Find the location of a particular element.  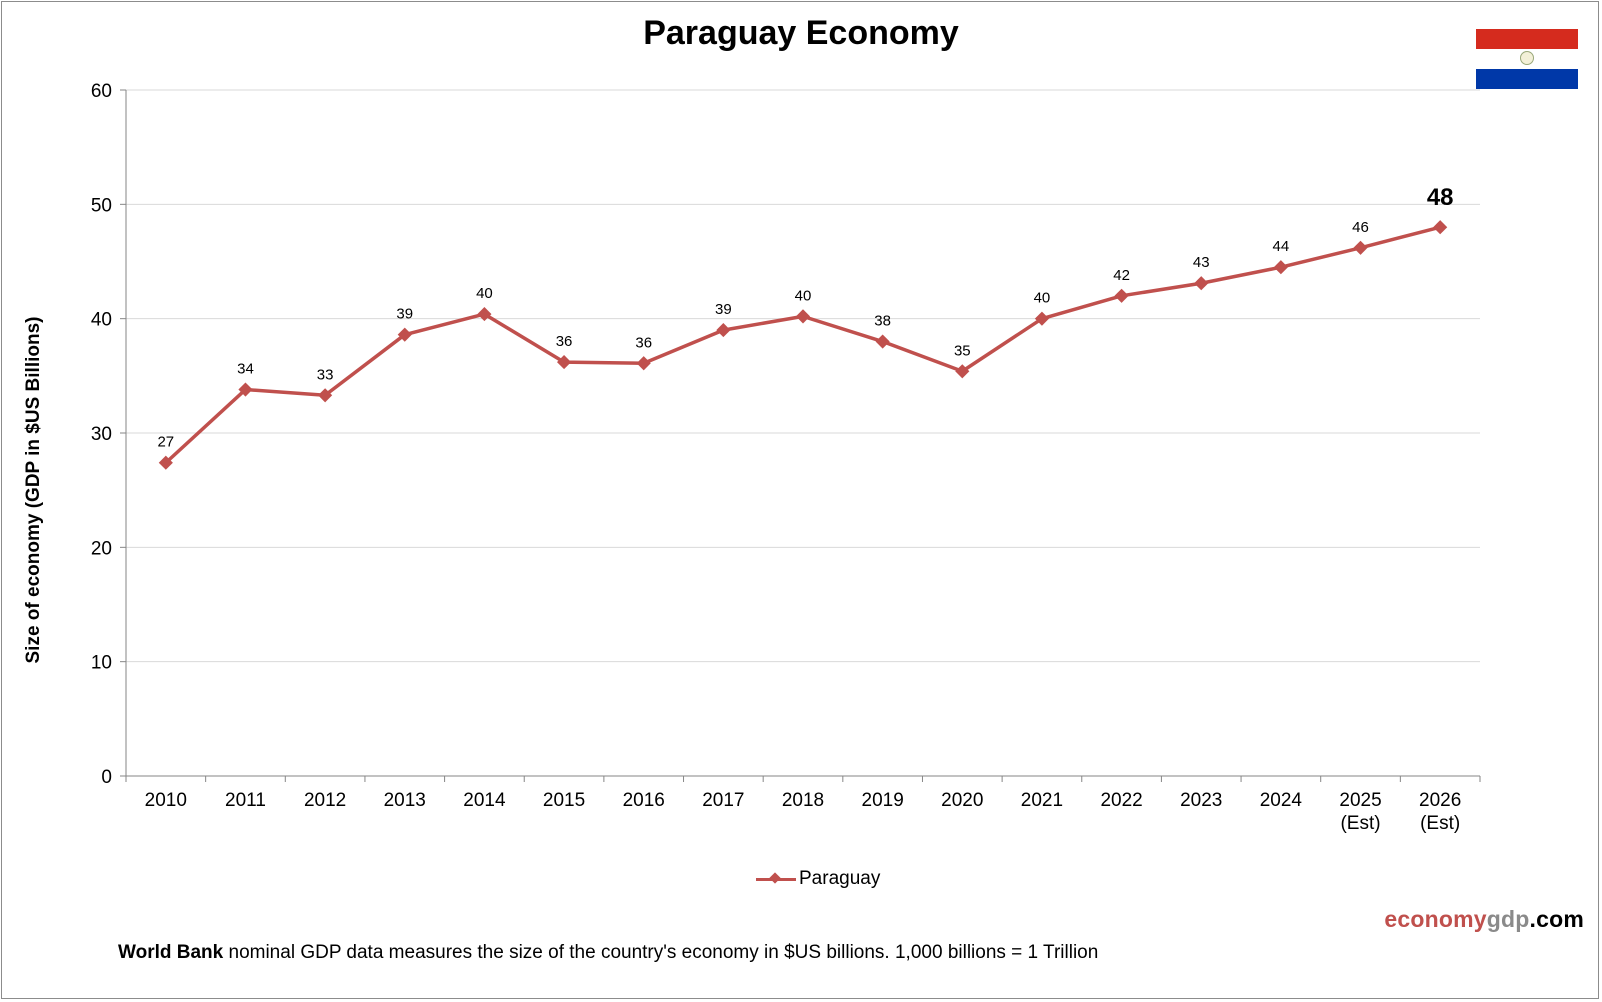

x-tick-label: 2013 is located at coordinates (405, 800).